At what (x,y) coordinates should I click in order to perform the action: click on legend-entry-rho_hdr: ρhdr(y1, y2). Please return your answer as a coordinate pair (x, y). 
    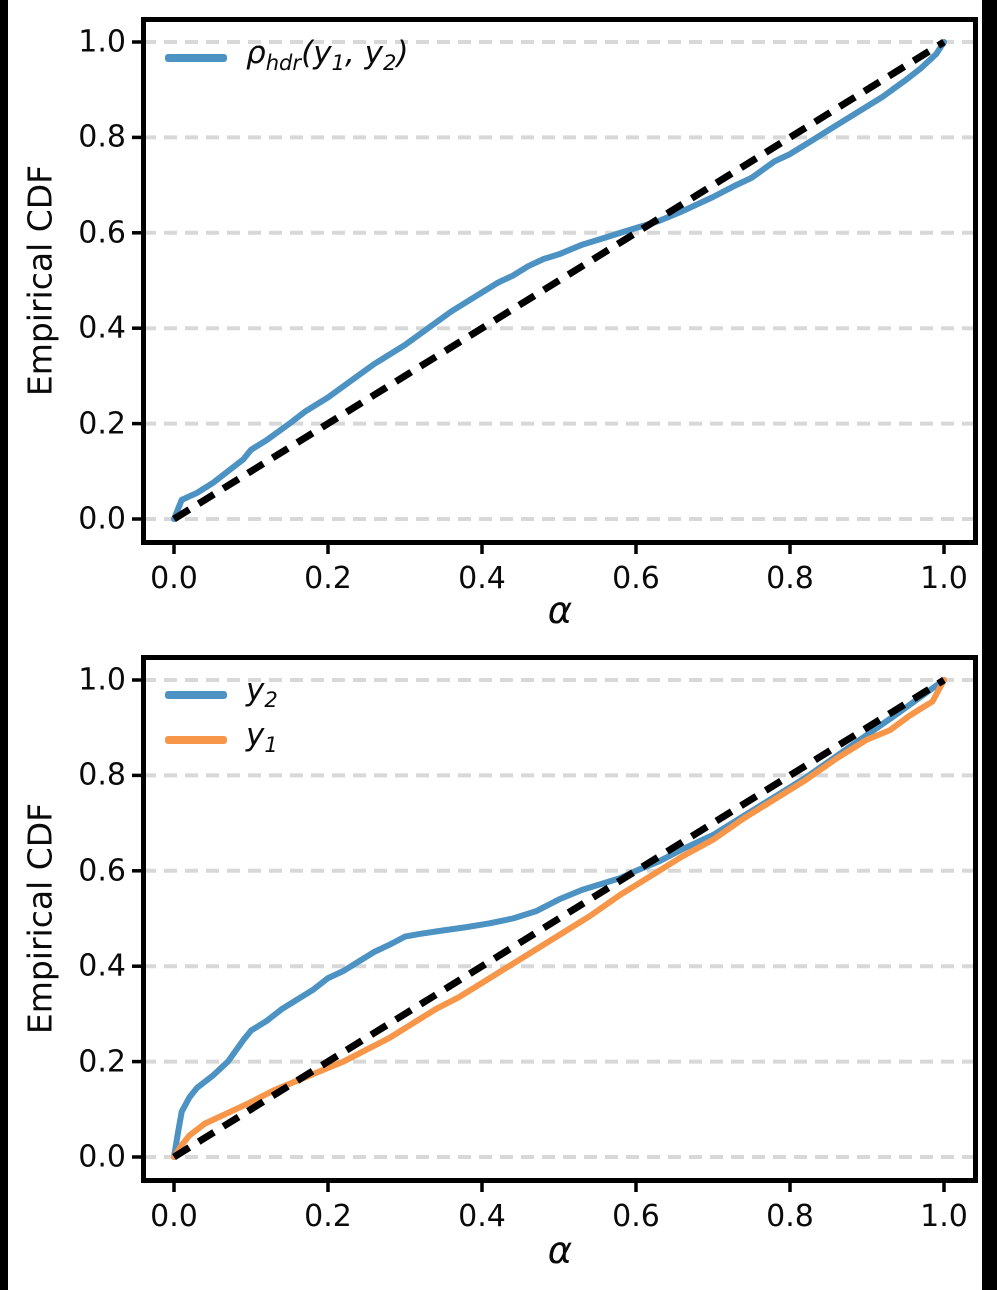
    Looking at the image, I should click on (287, 55).